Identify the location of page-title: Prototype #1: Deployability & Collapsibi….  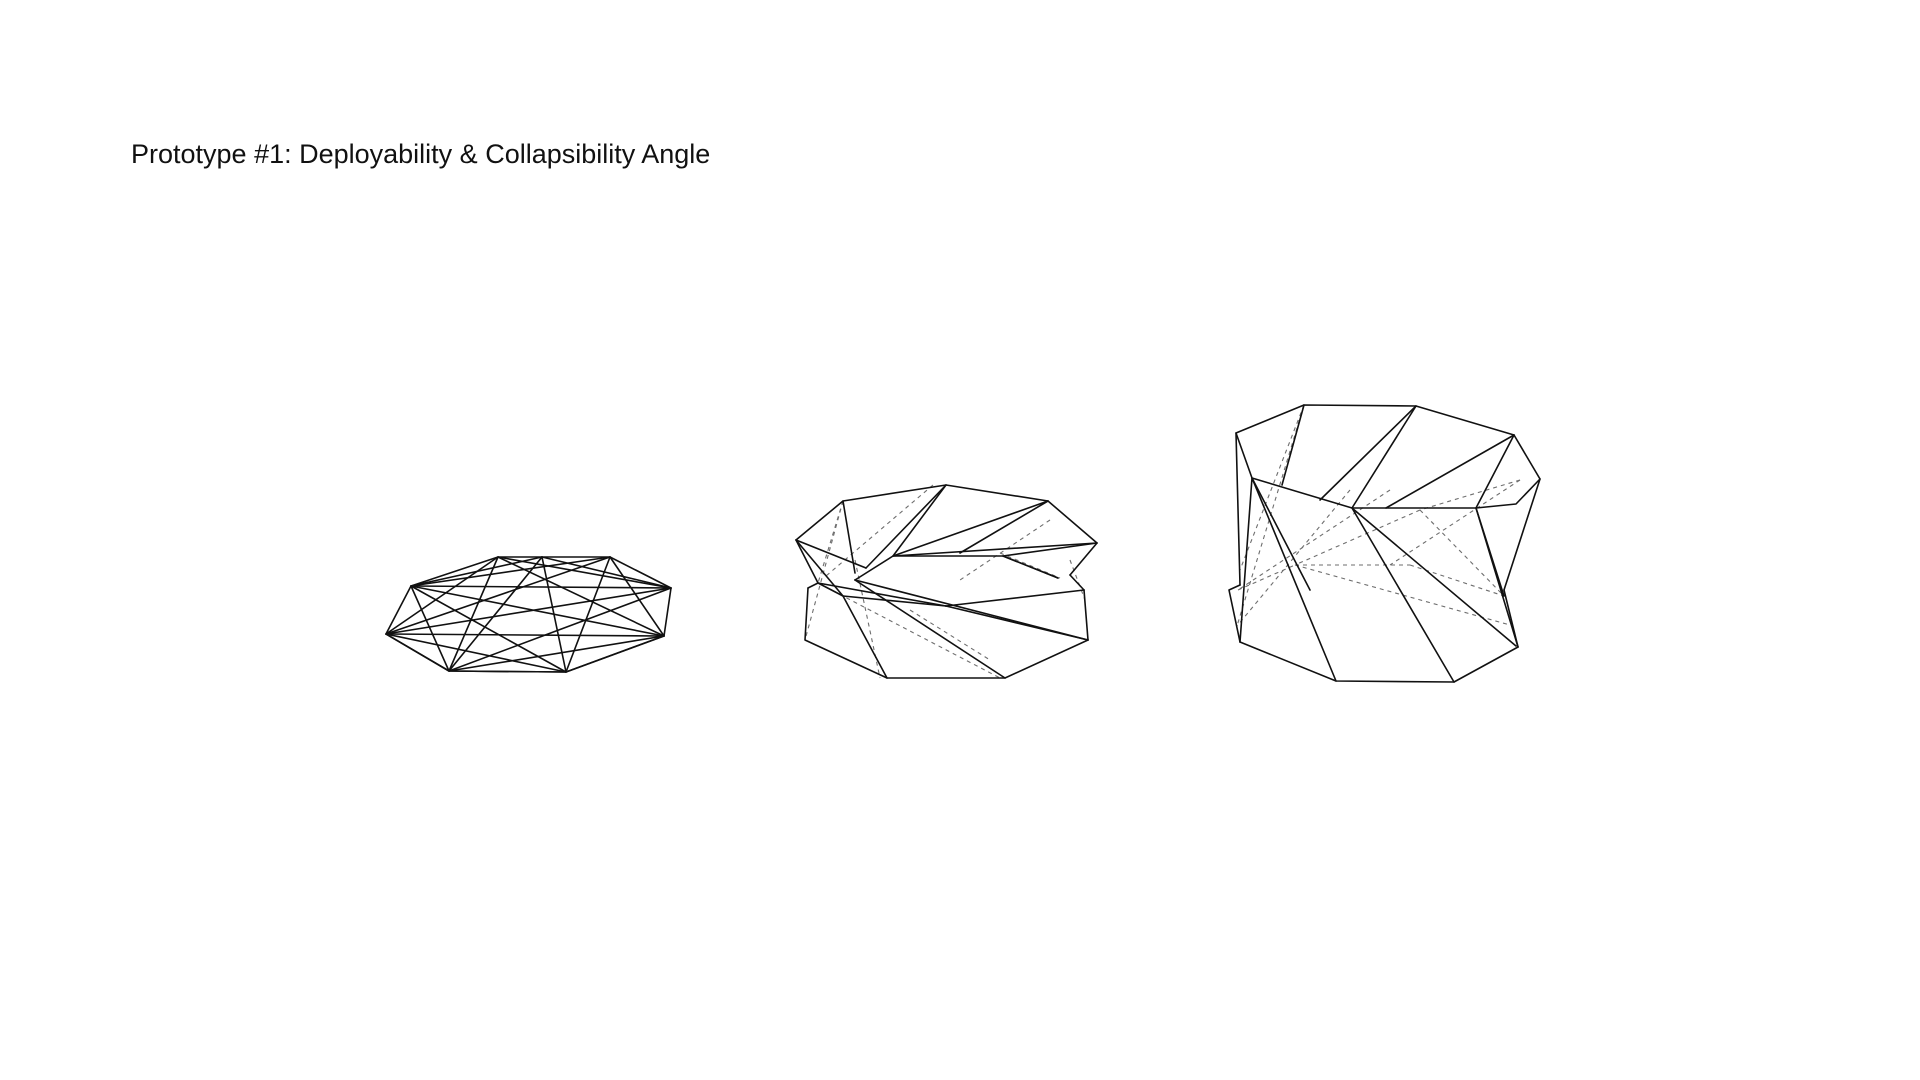
(421, 154).